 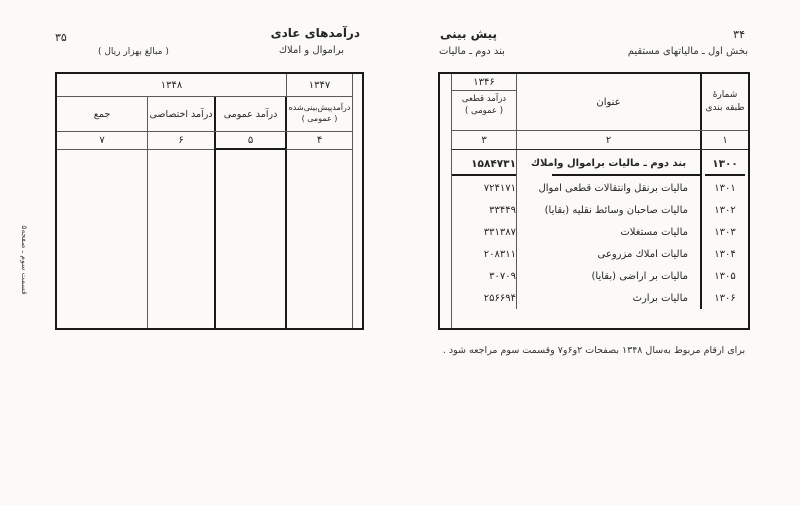 I want to click on row-code: ۱۳۰۵, so click(x=724, y=276).